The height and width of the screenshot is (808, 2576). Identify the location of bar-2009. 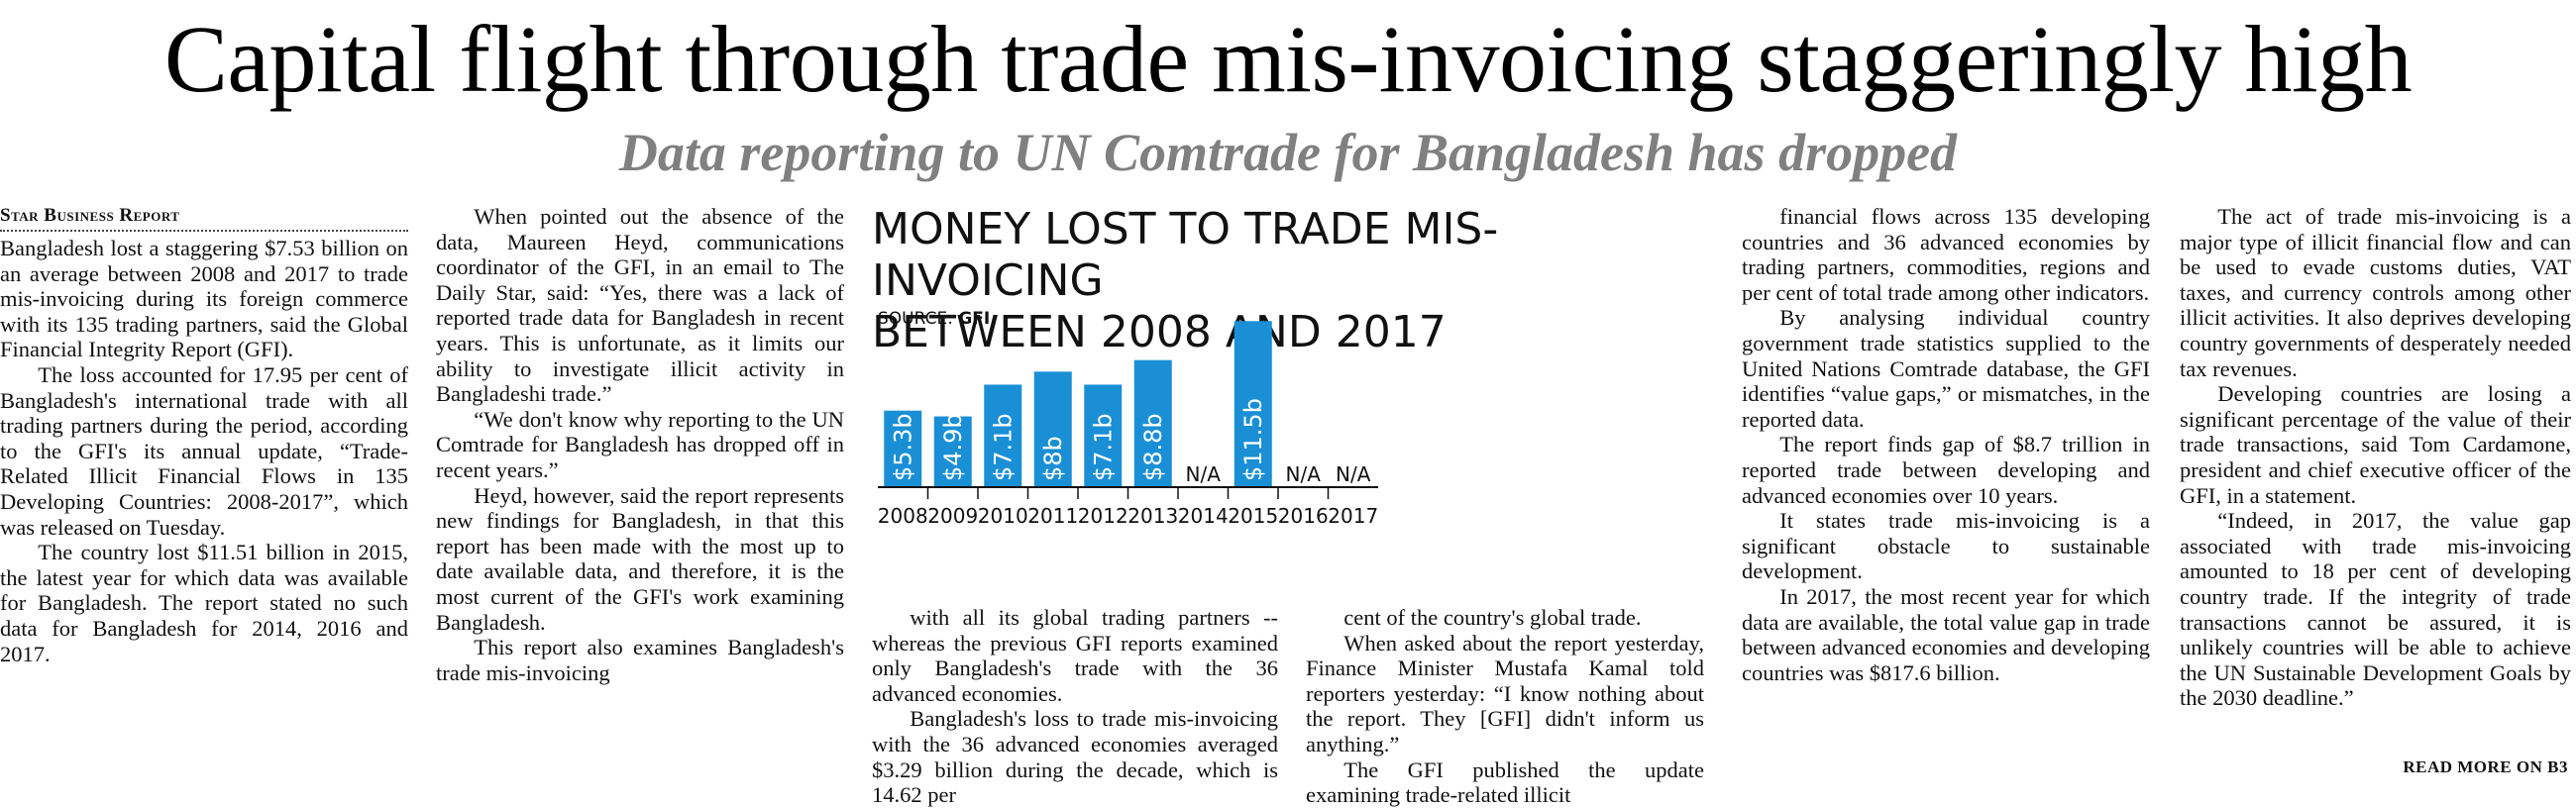
(953, 451).